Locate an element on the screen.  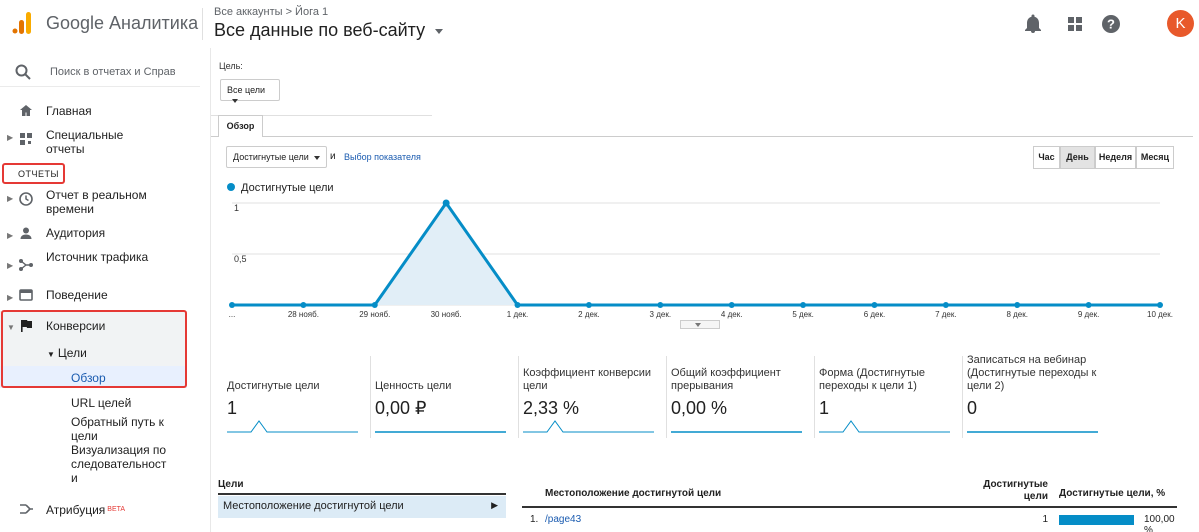
scorecard-value: 0,00 ₽ is located at coordinates (401, 408).